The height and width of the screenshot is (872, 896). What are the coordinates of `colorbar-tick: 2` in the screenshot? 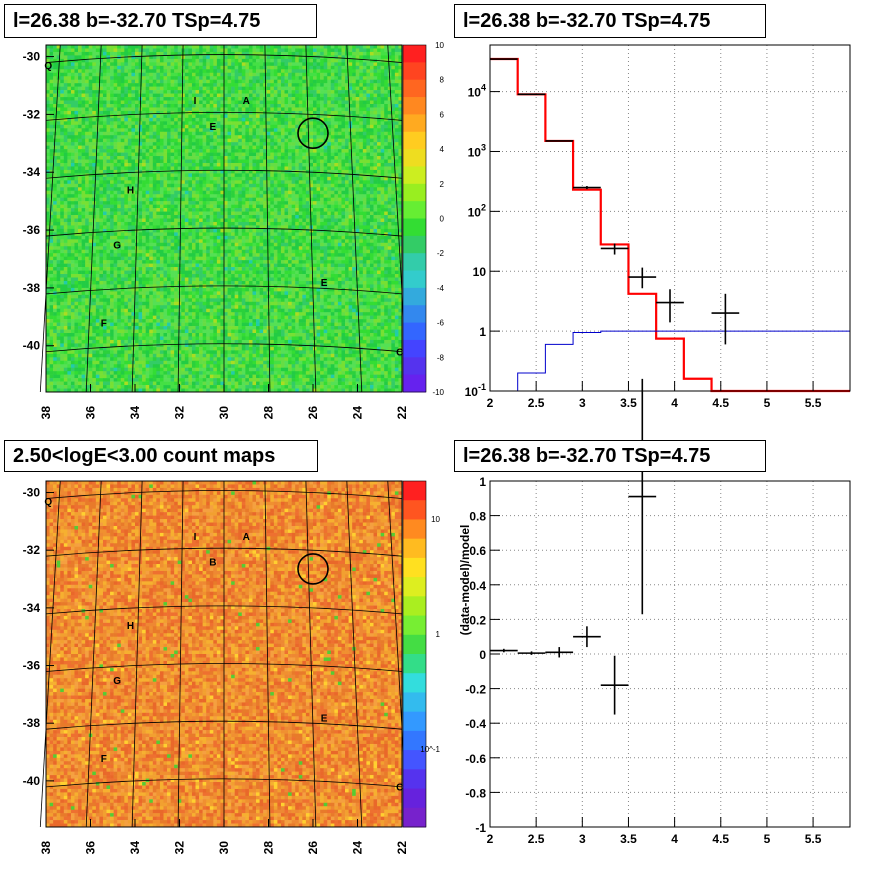 It's located at (442, 184).